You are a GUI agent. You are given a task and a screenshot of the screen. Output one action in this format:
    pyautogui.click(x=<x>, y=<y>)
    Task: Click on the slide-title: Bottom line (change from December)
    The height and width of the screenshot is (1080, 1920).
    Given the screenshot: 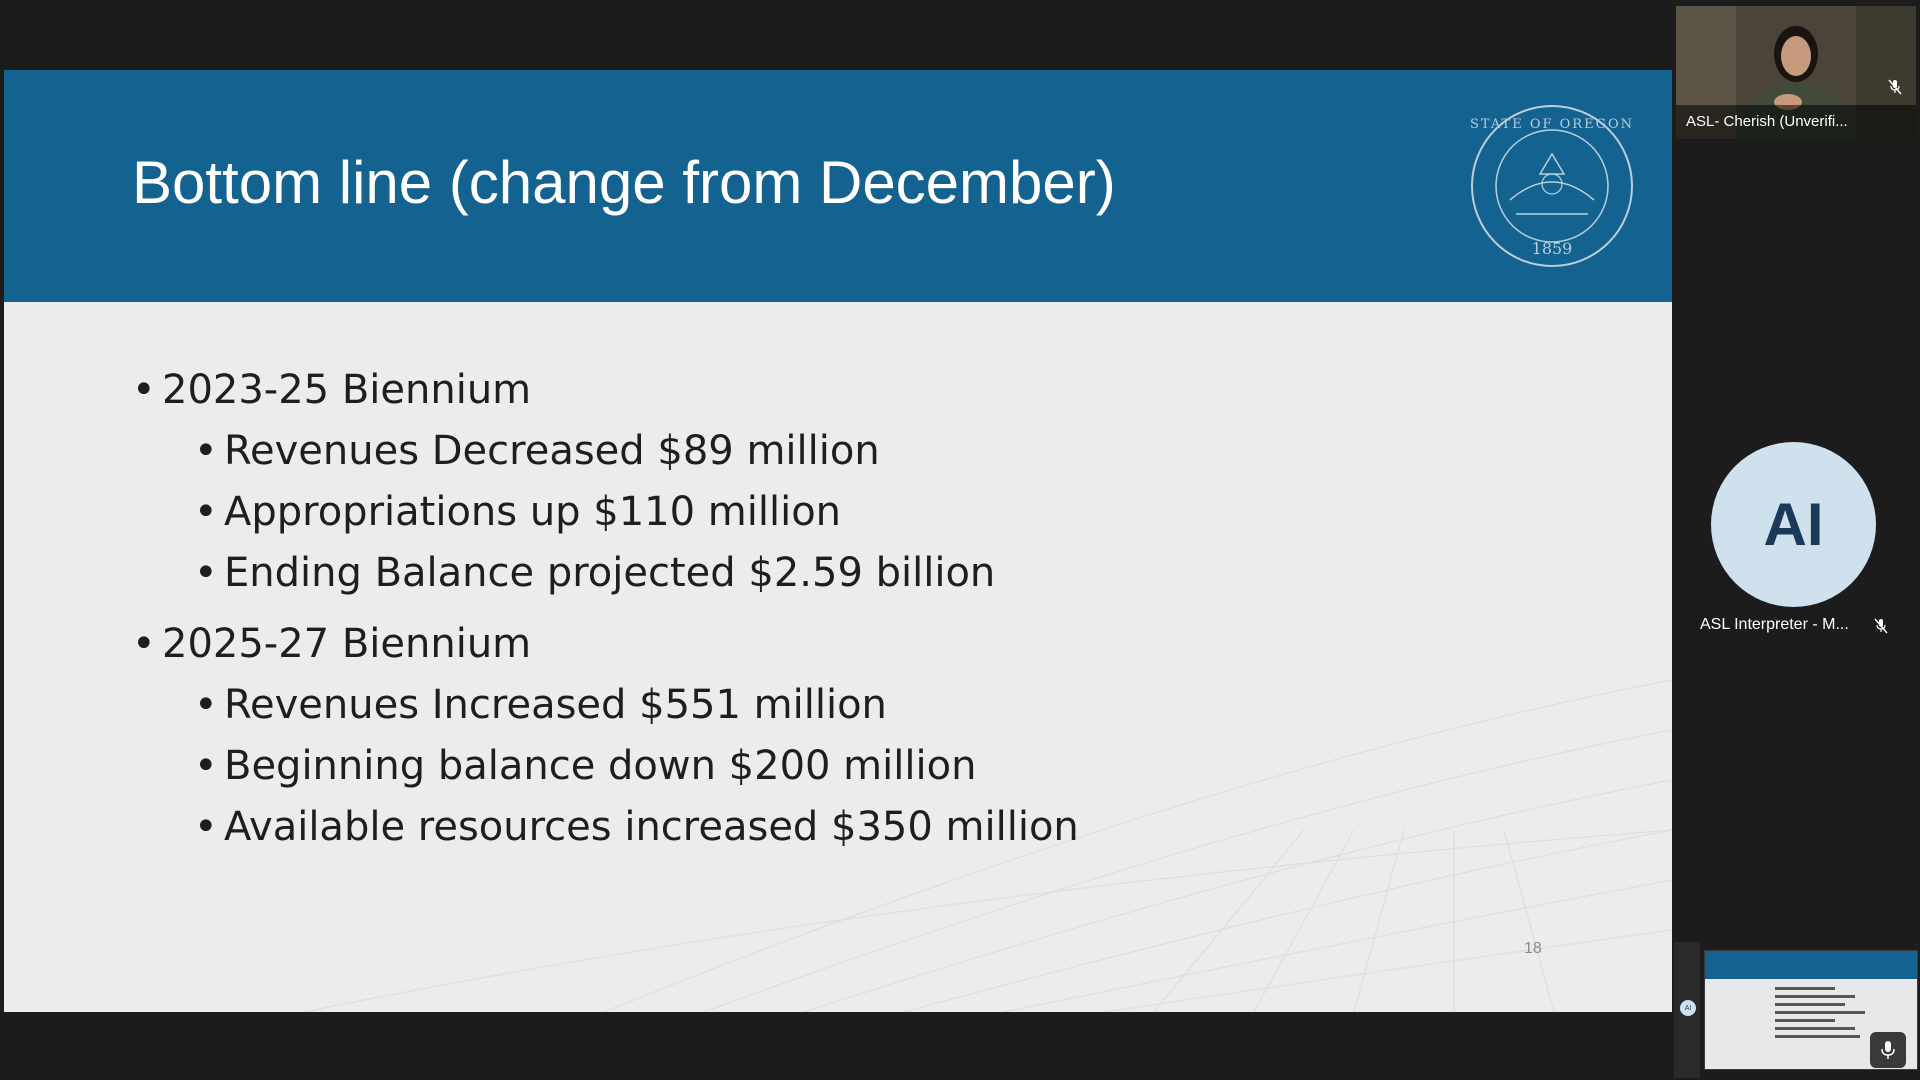 What is the action you would take?
    pyautogui.click(x=624, y=182)
    